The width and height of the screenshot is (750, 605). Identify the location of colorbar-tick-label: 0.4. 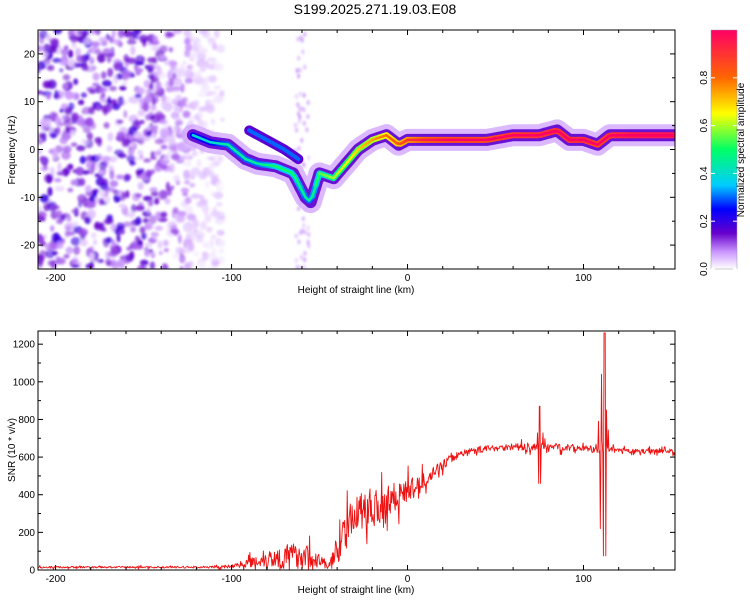
(704, 173).